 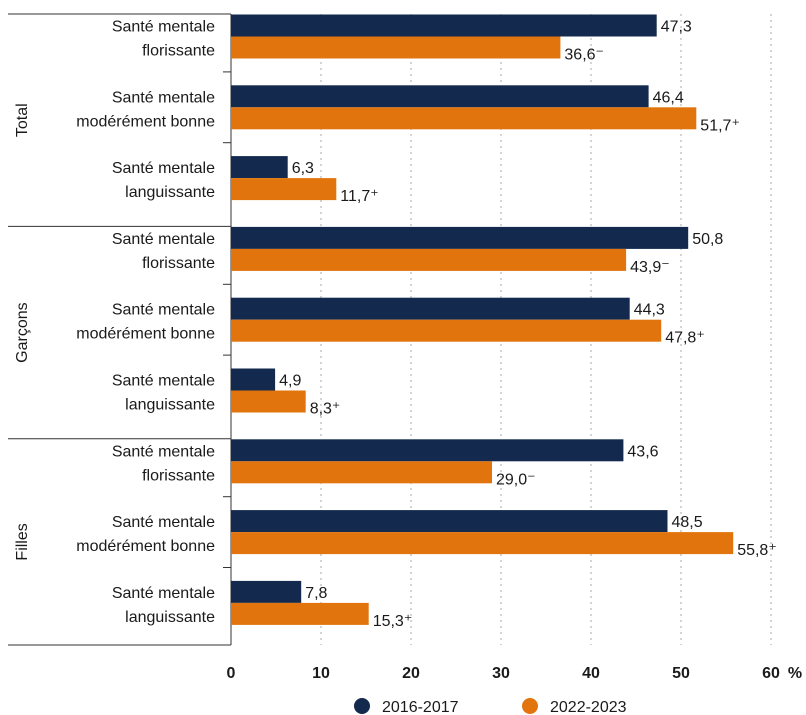 I want to click on legend-label: 2016-2017, so click(x=420, y=707).